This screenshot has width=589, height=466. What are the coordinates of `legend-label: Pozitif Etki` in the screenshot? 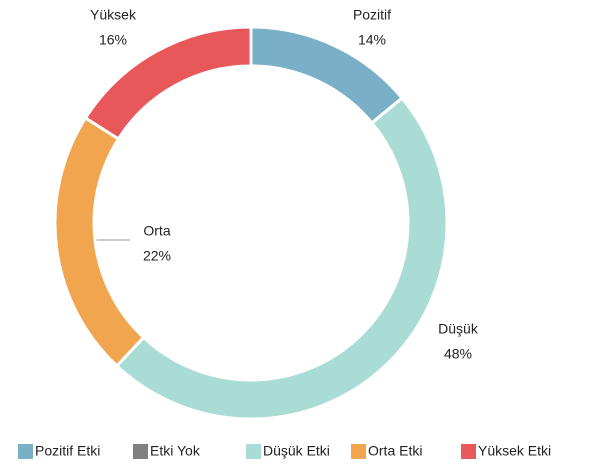 It's located at (67, 451).